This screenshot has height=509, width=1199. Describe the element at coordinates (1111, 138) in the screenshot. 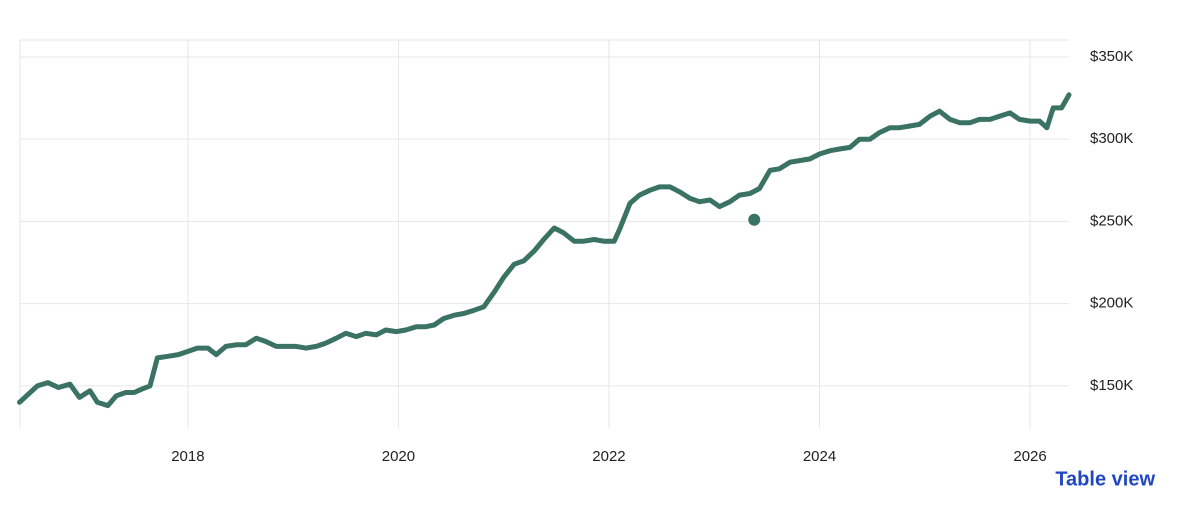

I see `y-tick-label: $300K` at that location.